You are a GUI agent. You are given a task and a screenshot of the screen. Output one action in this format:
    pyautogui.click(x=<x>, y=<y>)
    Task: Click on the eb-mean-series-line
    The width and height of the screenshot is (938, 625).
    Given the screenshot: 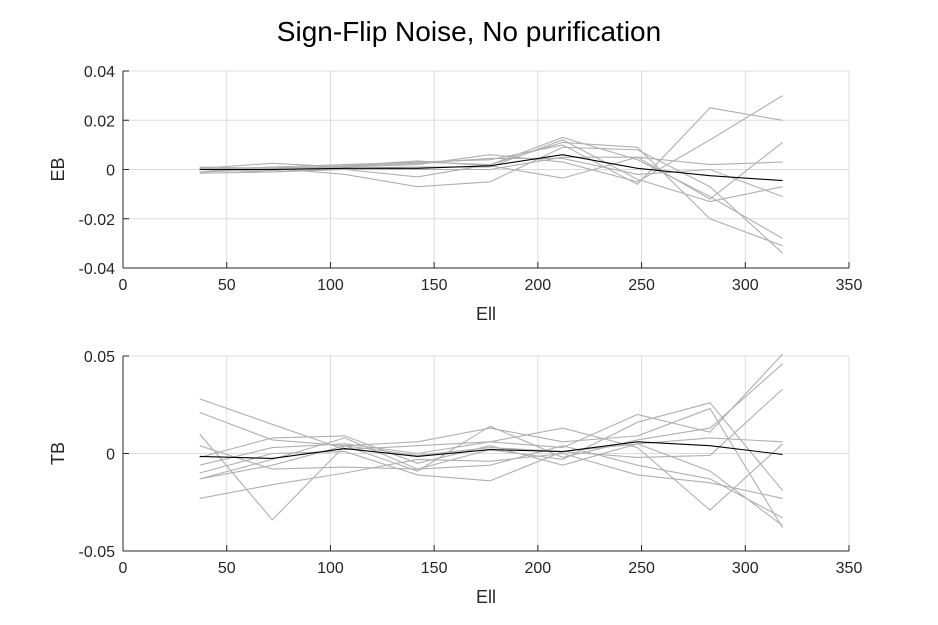 What is the action you would take?
    pyautogui.click(x=491, y=168)
    